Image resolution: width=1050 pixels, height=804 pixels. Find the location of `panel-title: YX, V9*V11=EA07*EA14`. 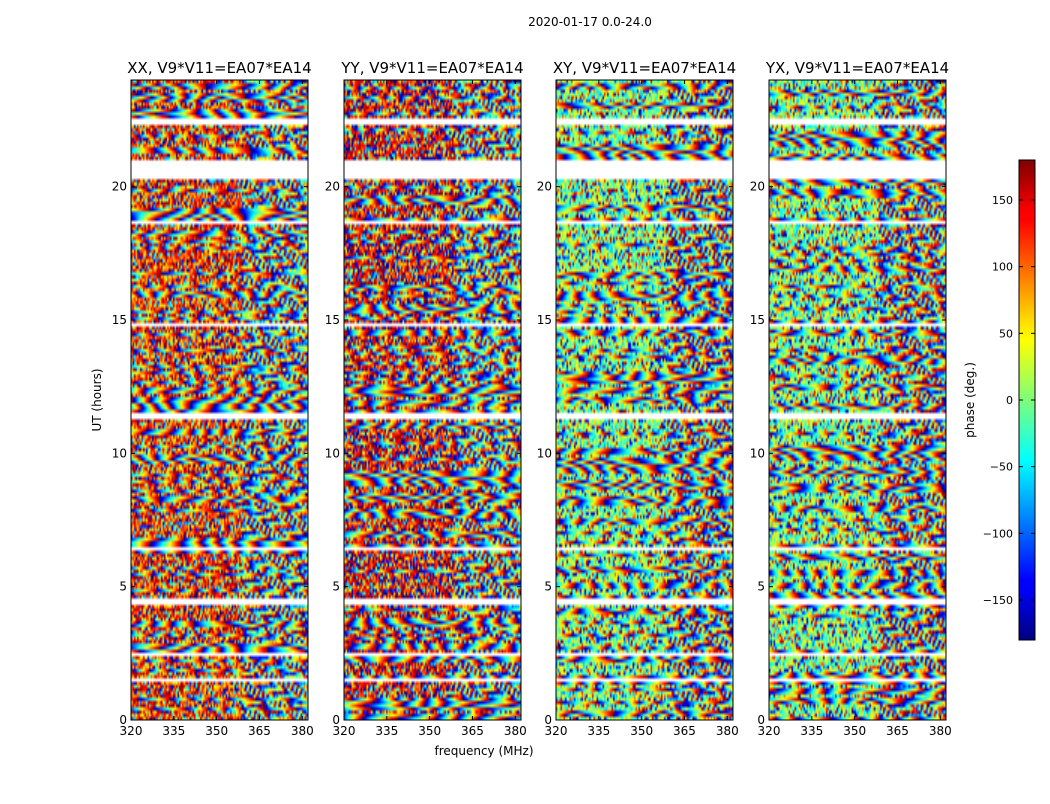

panel-title: YX, V9*V11=EA07*EA14 is located at coordinates (857, 68).